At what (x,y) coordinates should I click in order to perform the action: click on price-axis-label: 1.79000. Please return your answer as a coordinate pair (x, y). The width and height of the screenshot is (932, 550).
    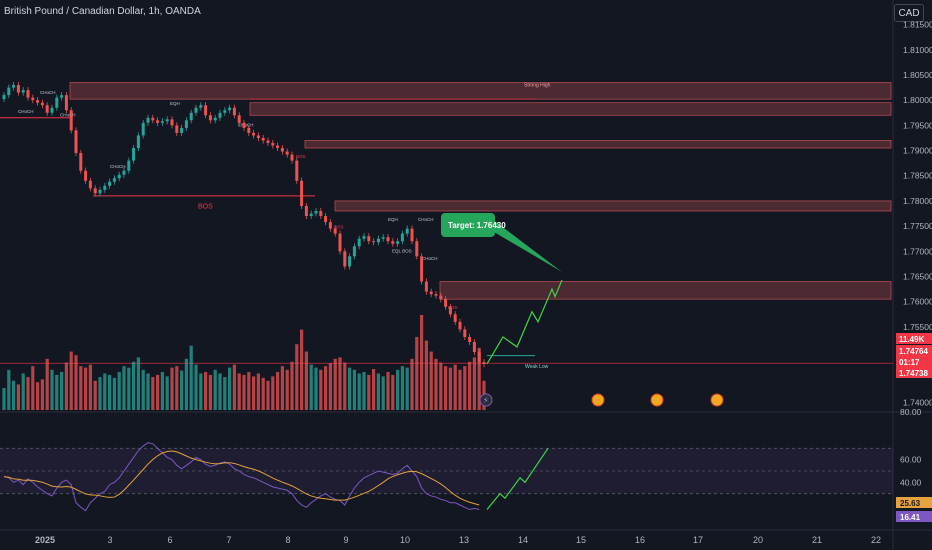
    Looking at the image, I should click on (917, 151).